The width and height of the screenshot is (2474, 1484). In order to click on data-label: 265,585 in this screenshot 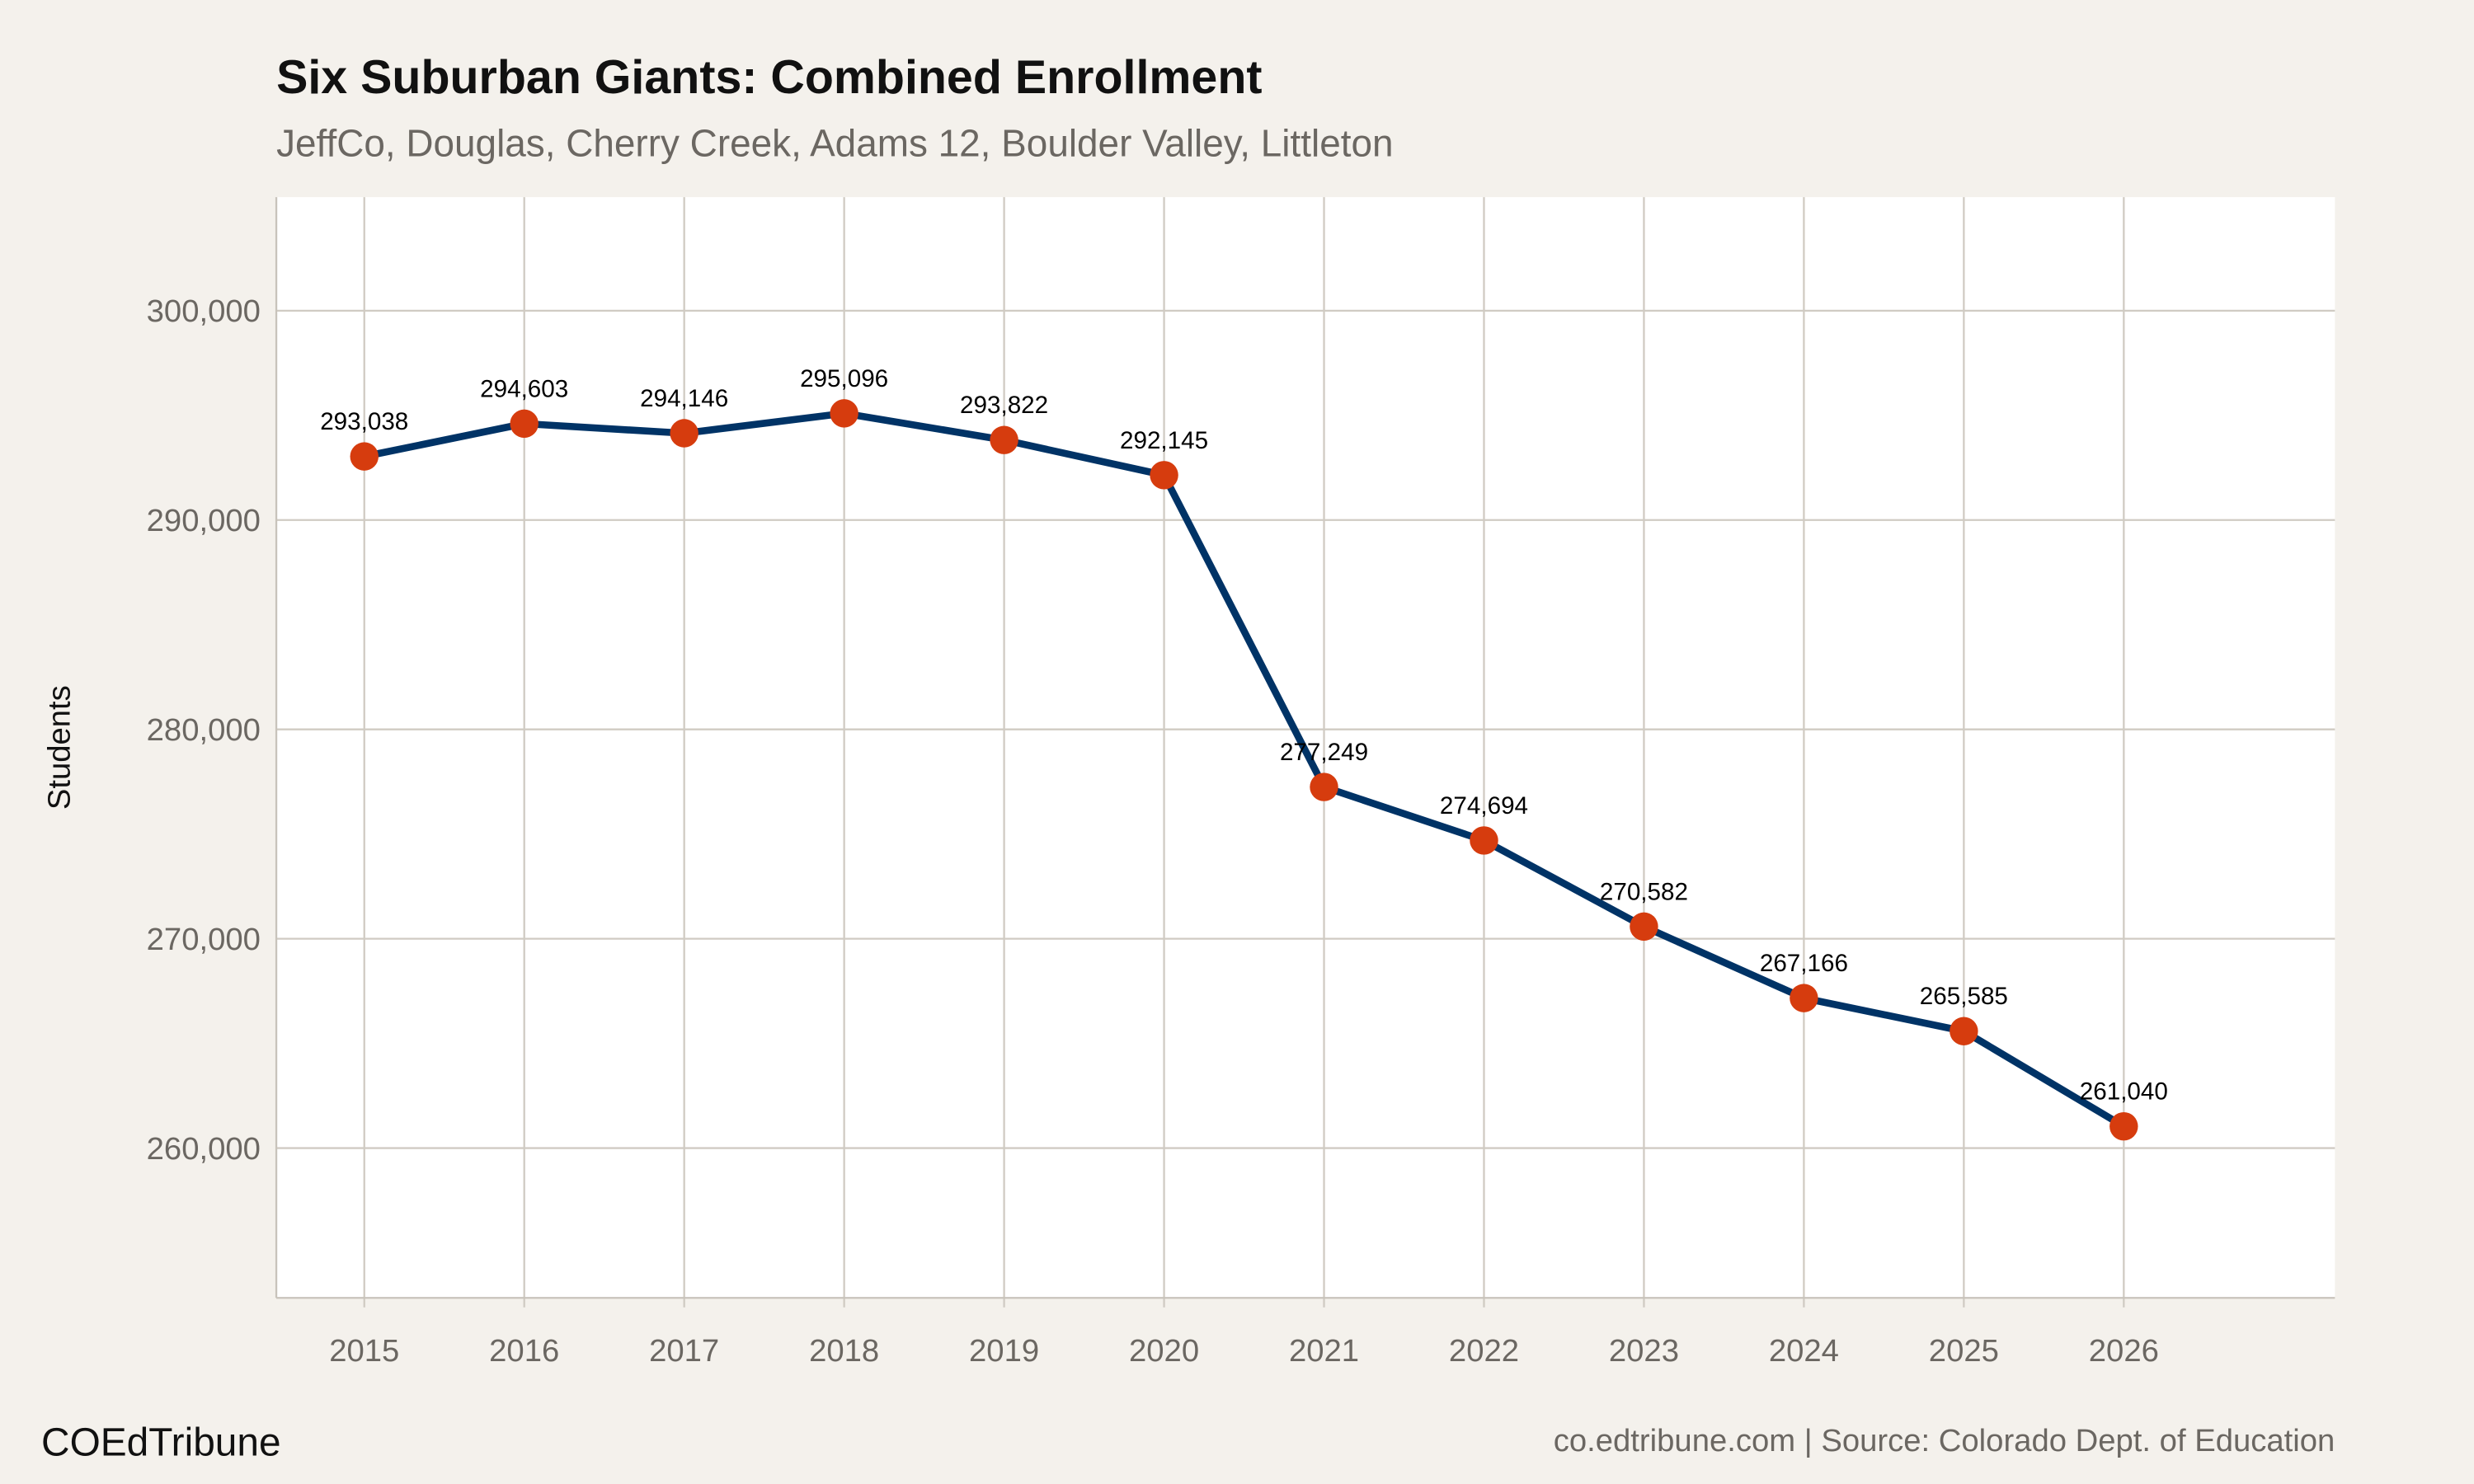, I will do `click(1964, 996)`.